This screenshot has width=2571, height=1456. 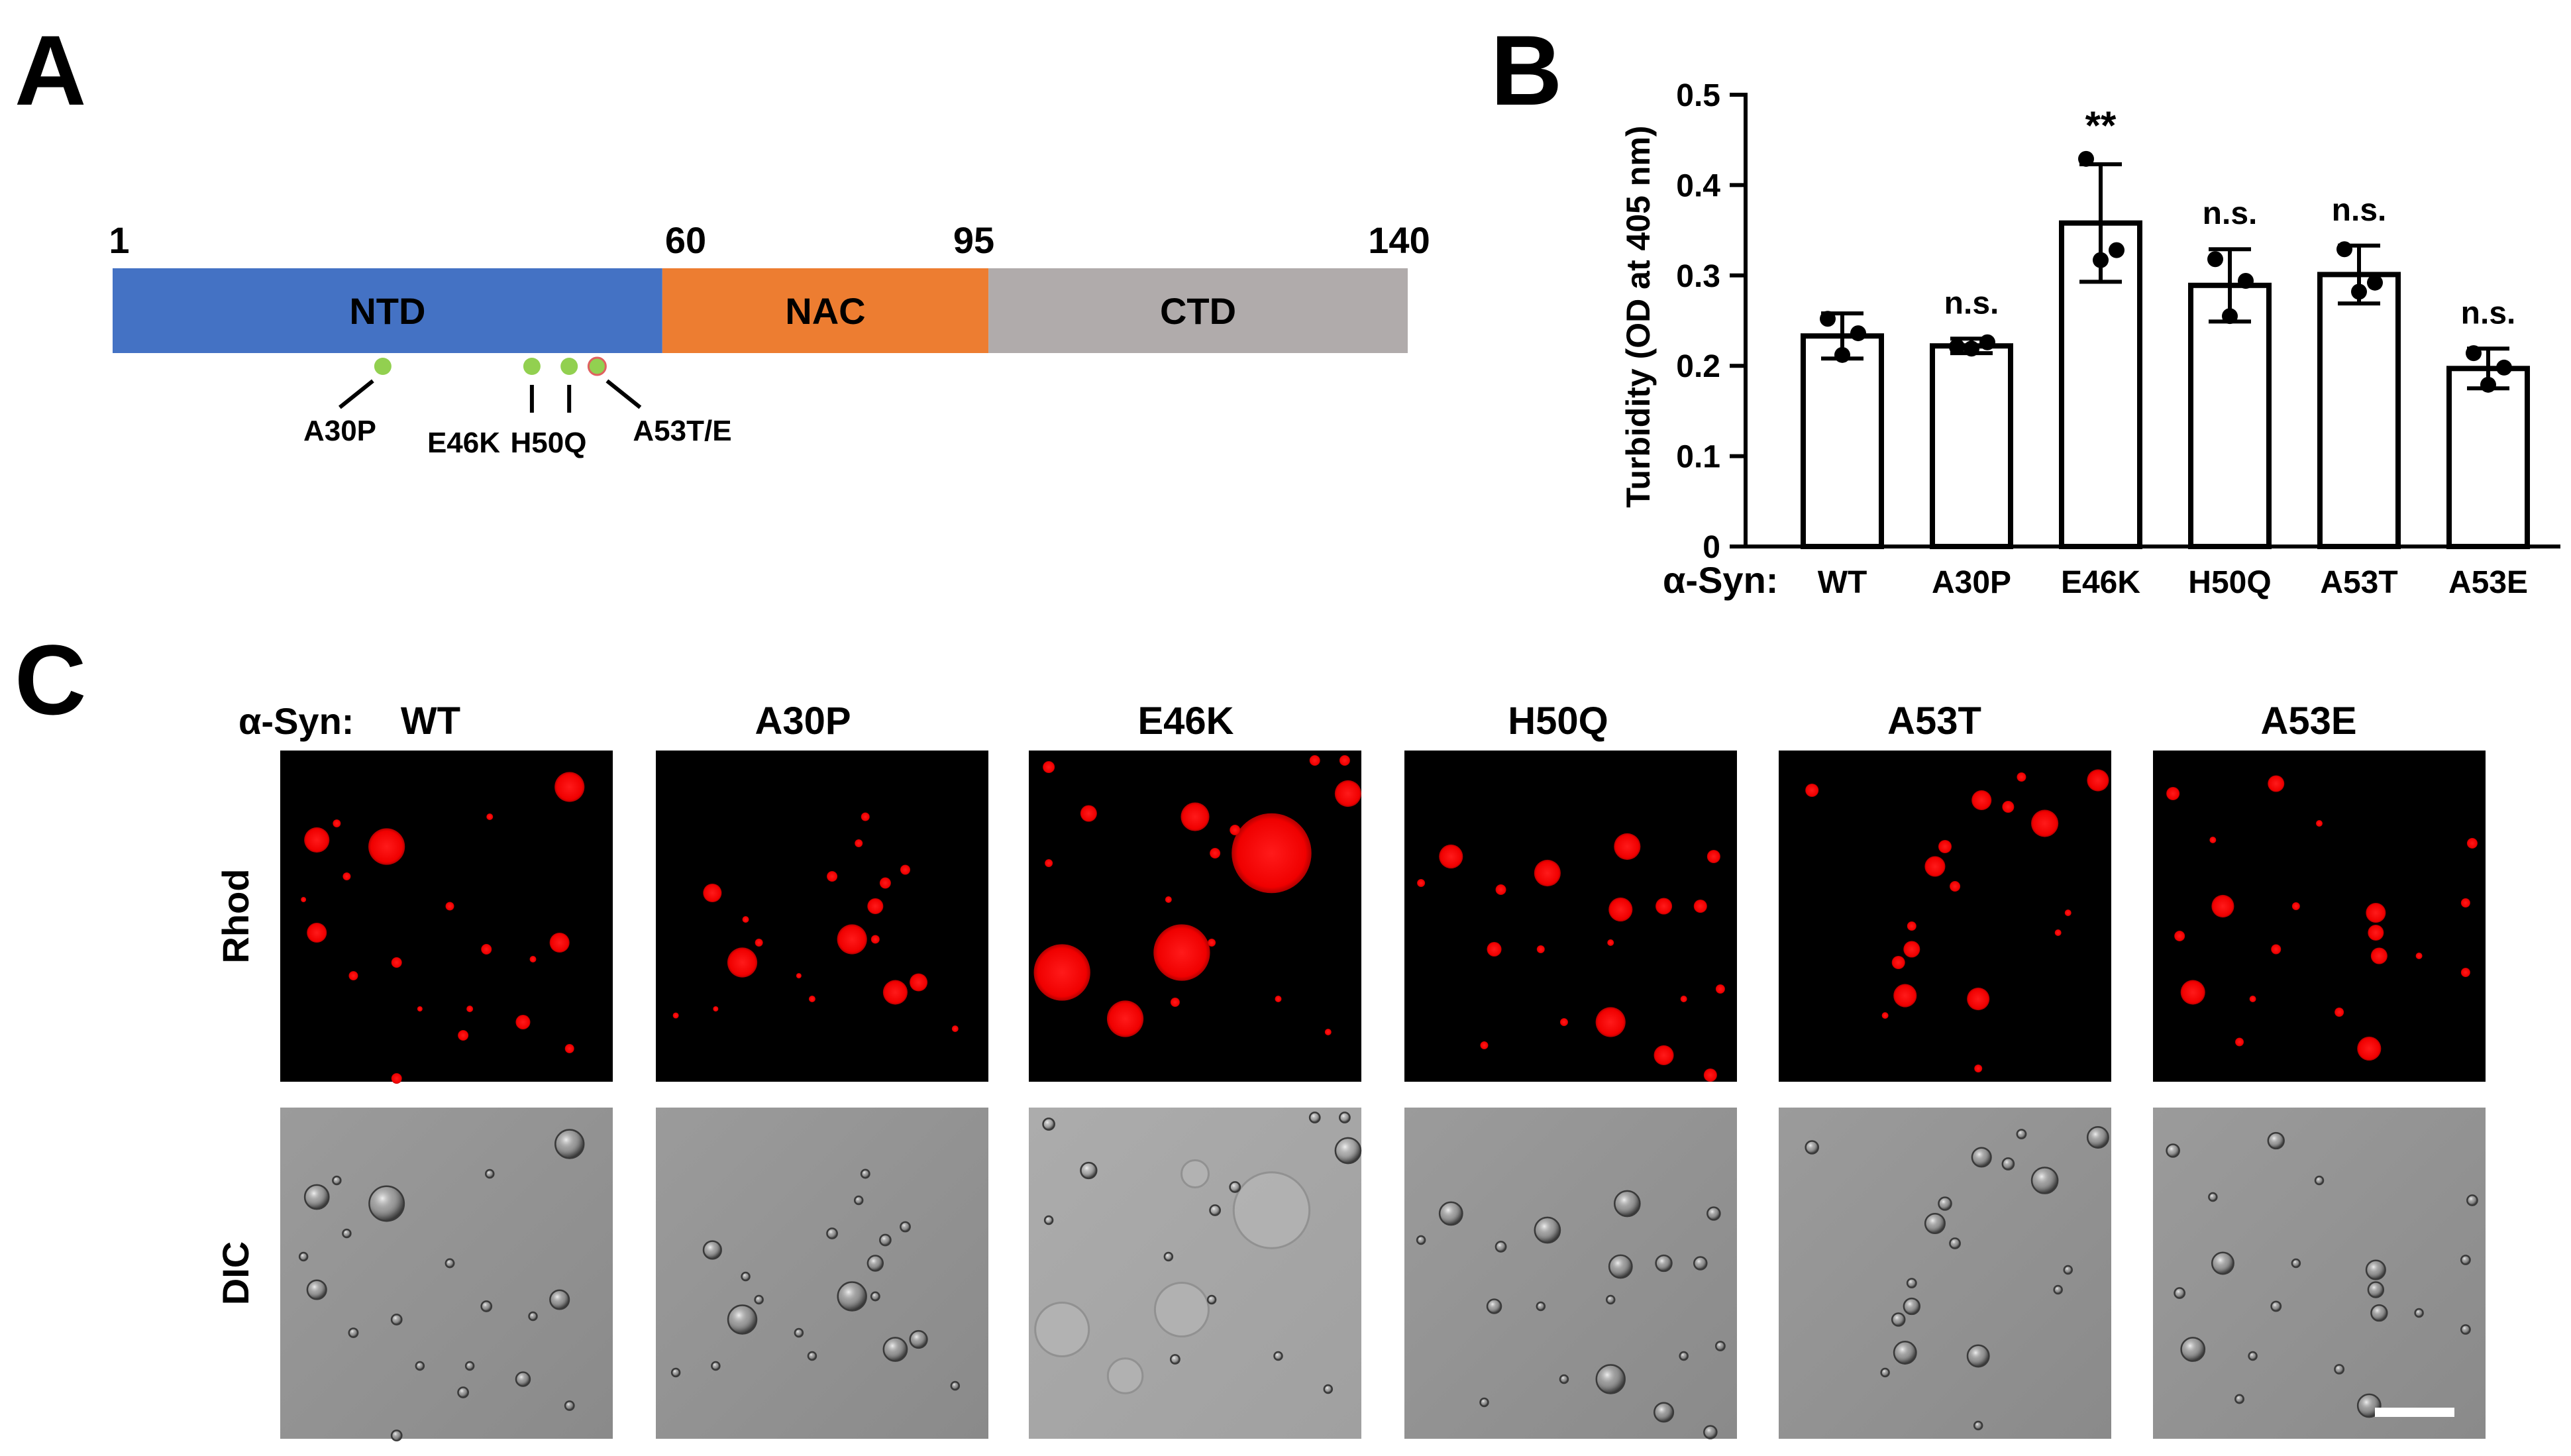 I want to click on rhod-background, so click(x=1570, y=916).